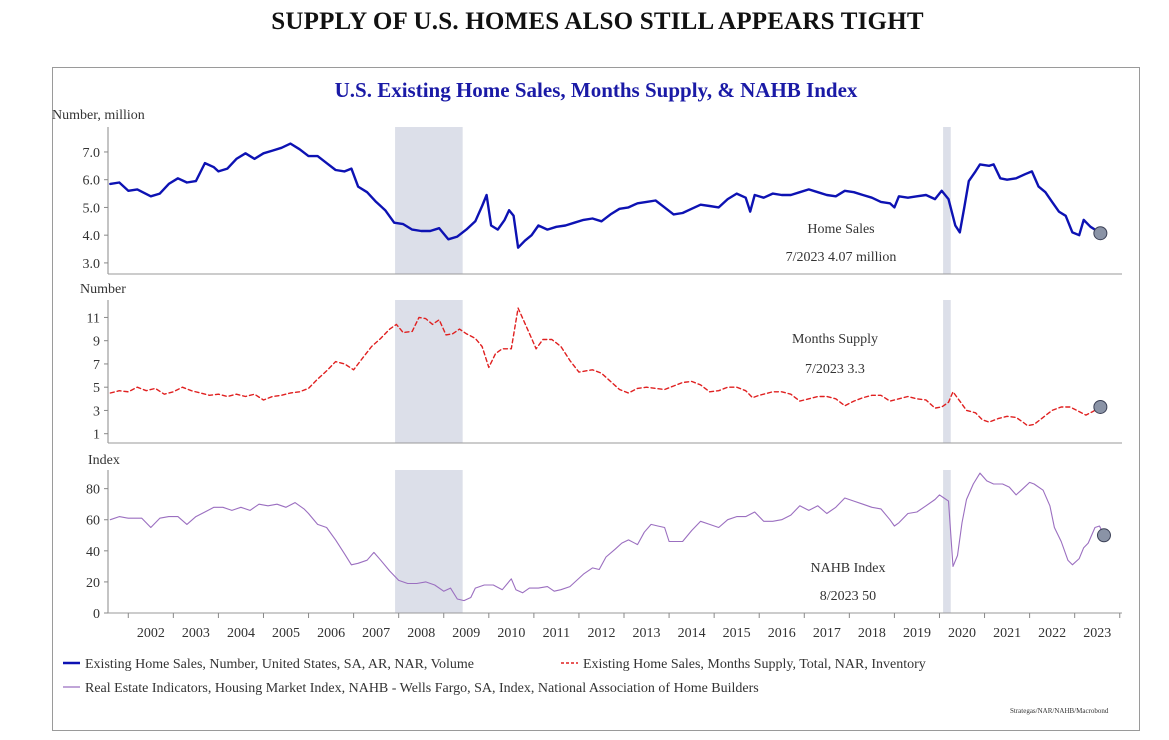 The height and width of the screenshot is (740, 1169). I want to click on x-tick-label: 2011, so click(556, 633).